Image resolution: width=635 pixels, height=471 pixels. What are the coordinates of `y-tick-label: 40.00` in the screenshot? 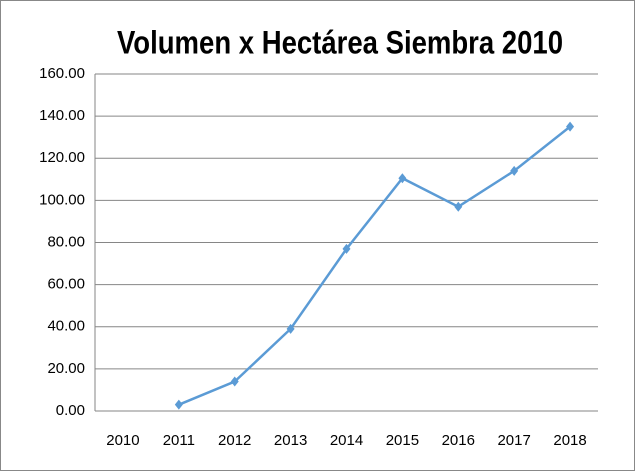 It's located at (66, 326).